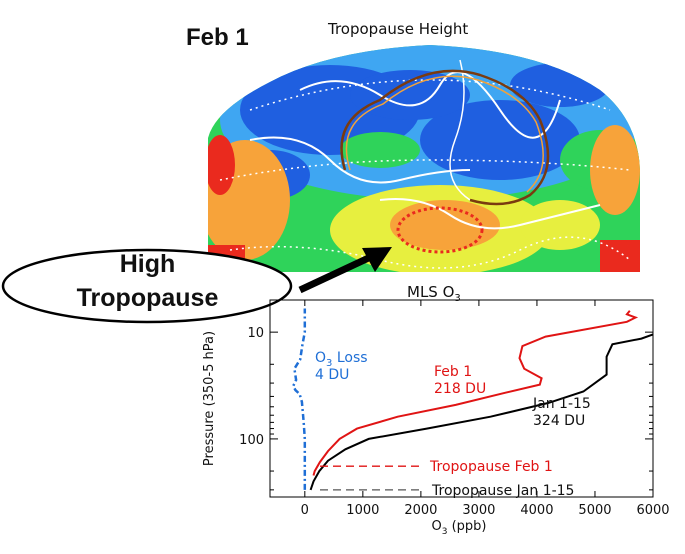  Describe the element at coordinates (478, 510) in the screenshot. I see `x-tick-label: 3000` at that location.